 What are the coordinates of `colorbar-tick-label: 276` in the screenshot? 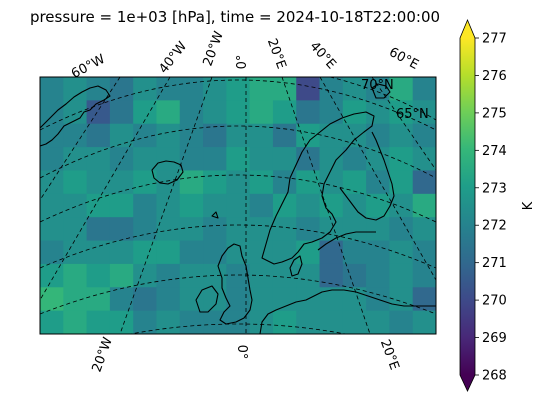 It's located at (494, 76).